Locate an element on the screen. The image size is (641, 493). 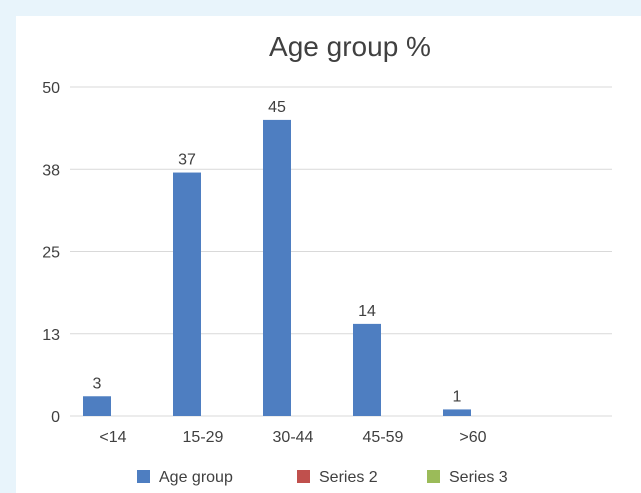
data-label: 1 is located at coordinates (457, 396).